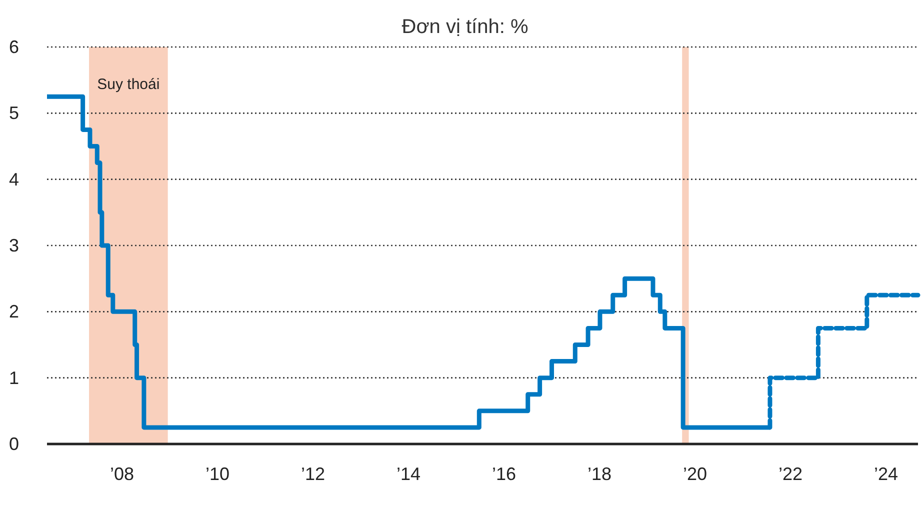  What do you see at coordinates (14, 47) in the screenshot?
I see `y-tick-label: 6` at bounding box center [14, 47].